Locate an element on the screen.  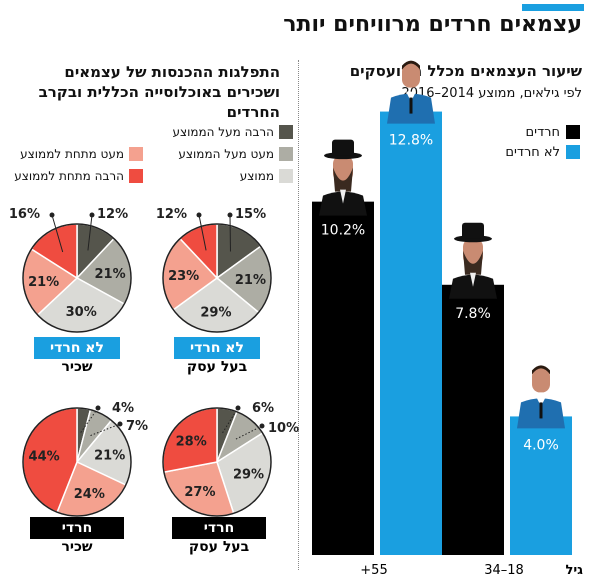
pie-title-line-2: ושכירים באוכלוסייה הכללית ובקרב is located at coordinates (159, 92).